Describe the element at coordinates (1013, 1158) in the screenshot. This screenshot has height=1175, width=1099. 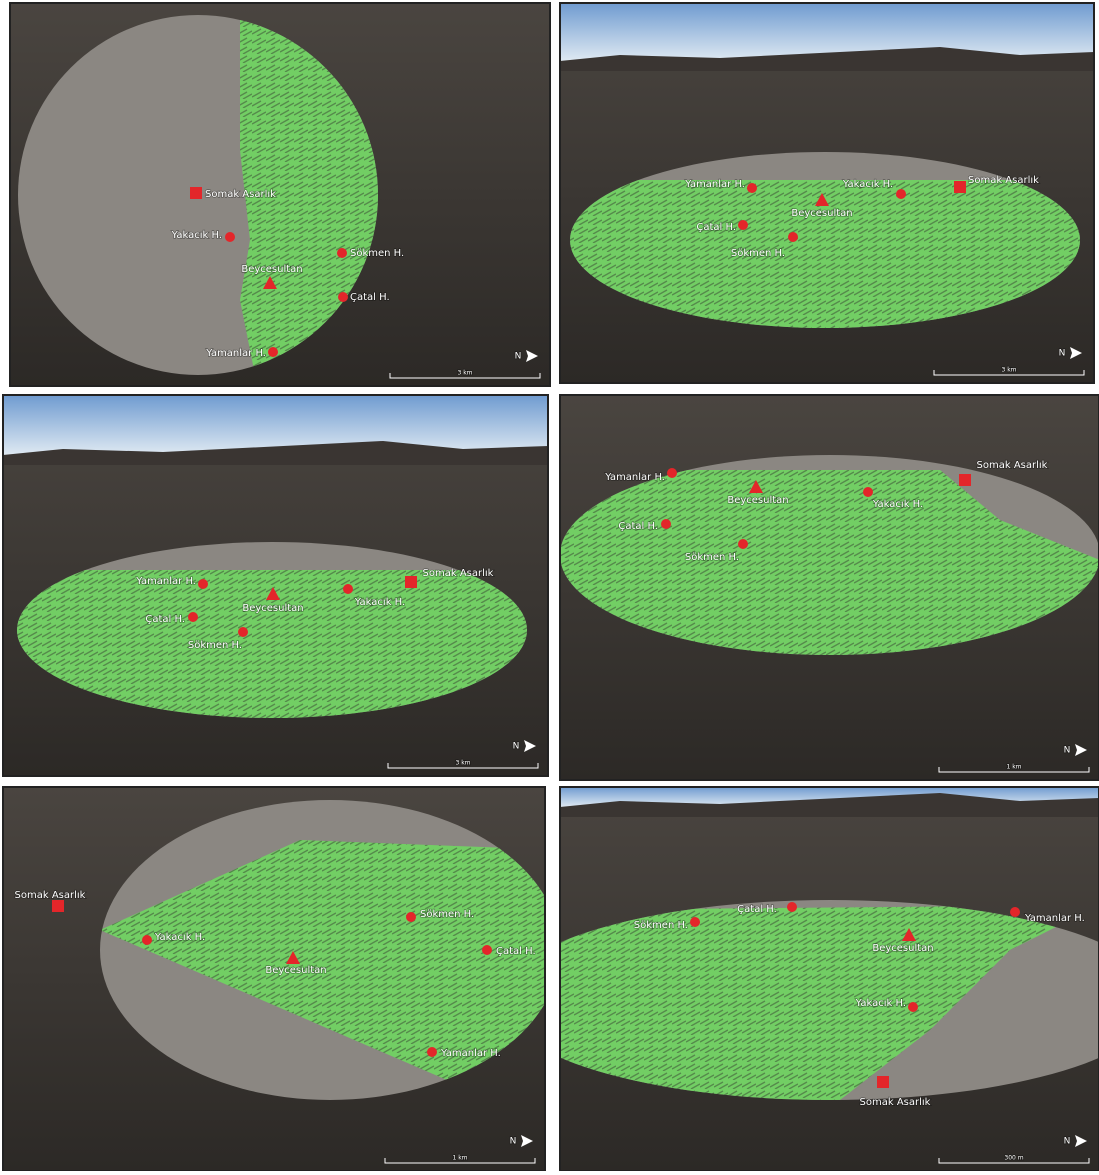
I see `scale-label: 300 m` at that location.